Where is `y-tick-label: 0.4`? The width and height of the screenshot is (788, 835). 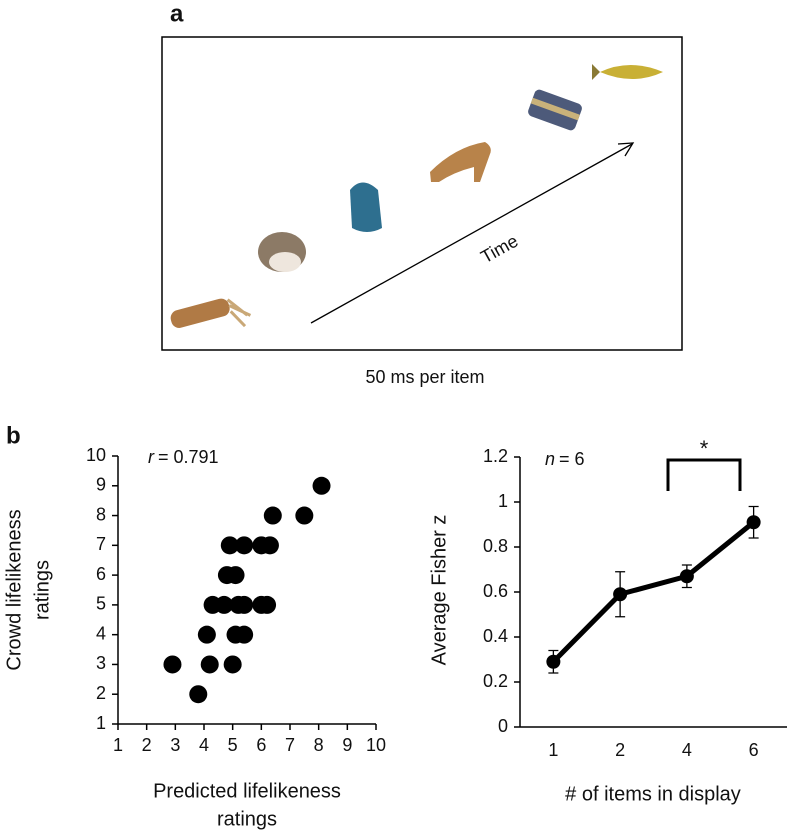 y-tick-label: 0.4 is located at coordinates (495, 636).